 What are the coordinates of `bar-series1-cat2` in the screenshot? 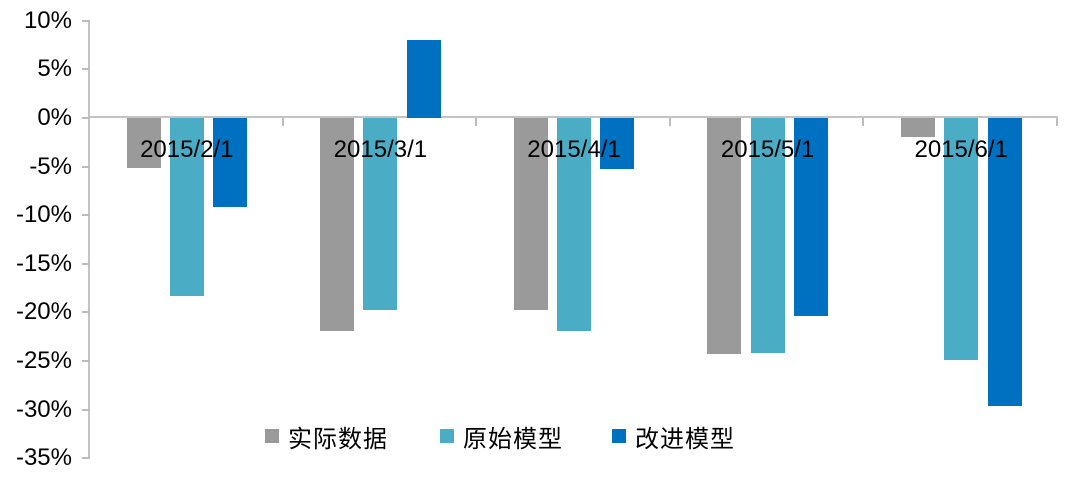 It's located at (337, 224).